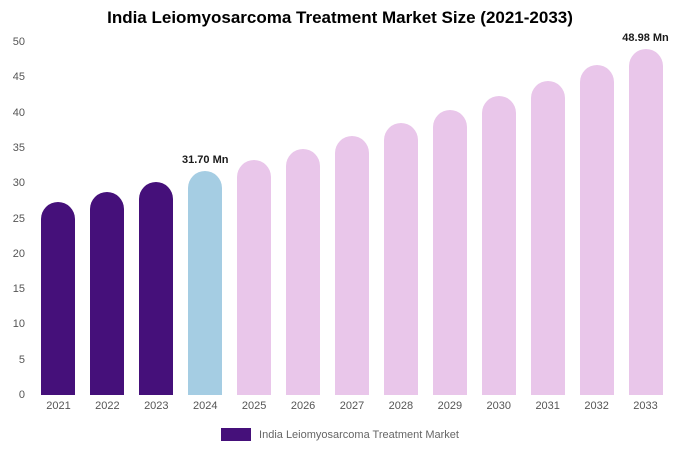 The width and height of the screenshot is (680, 450). I want to click on y-axis: 0 5 10 15 20 25 30 35 40 45 50, so click(15, 218).